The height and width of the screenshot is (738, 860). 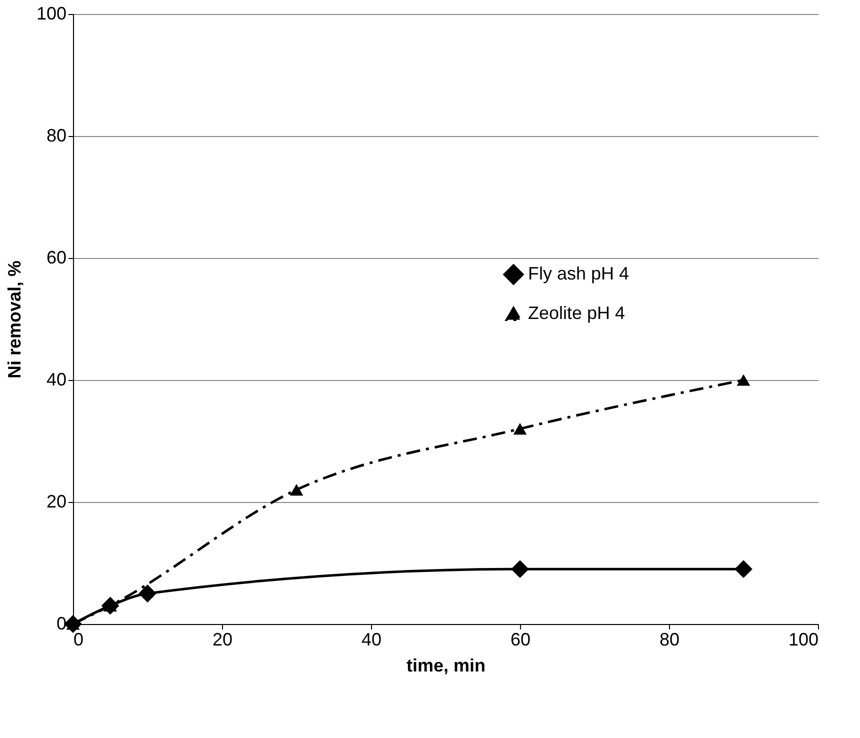 I want to click on x-tick-label: 20, so click(x=222, y=640).